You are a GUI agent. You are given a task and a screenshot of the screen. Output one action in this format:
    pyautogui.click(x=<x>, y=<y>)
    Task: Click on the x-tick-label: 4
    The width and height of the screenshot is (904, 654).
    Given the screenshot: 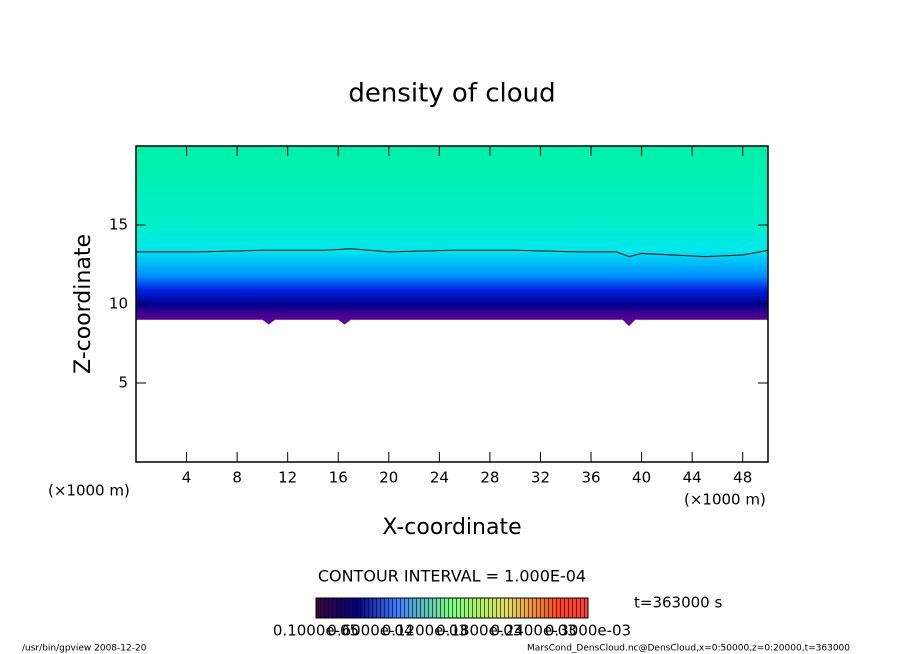 What is the action you would take?
    pyautogui.click(x=187, y=478)
    